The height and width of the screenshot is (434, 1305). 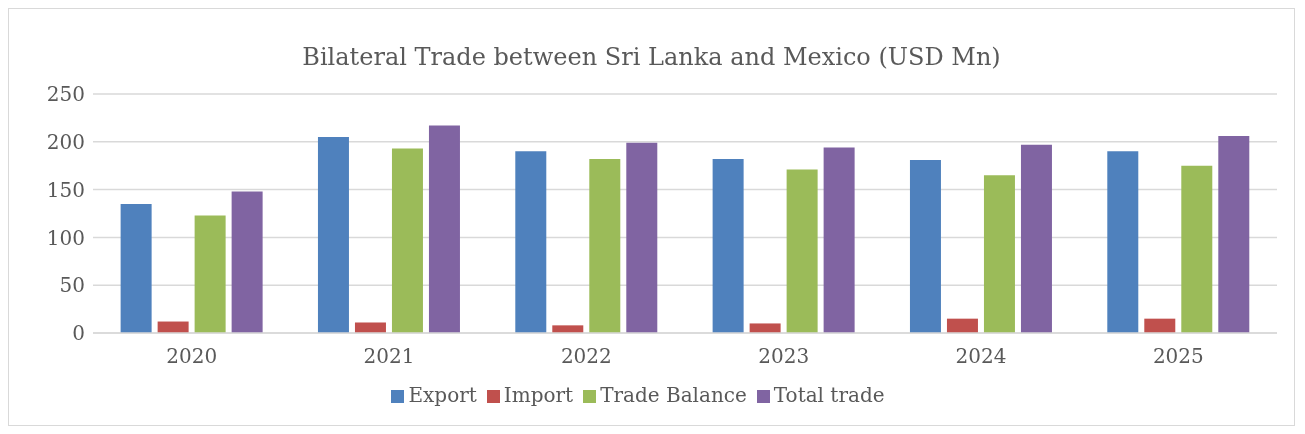 I want to click on y-tick-label: 250, so click(x=65, y=94).